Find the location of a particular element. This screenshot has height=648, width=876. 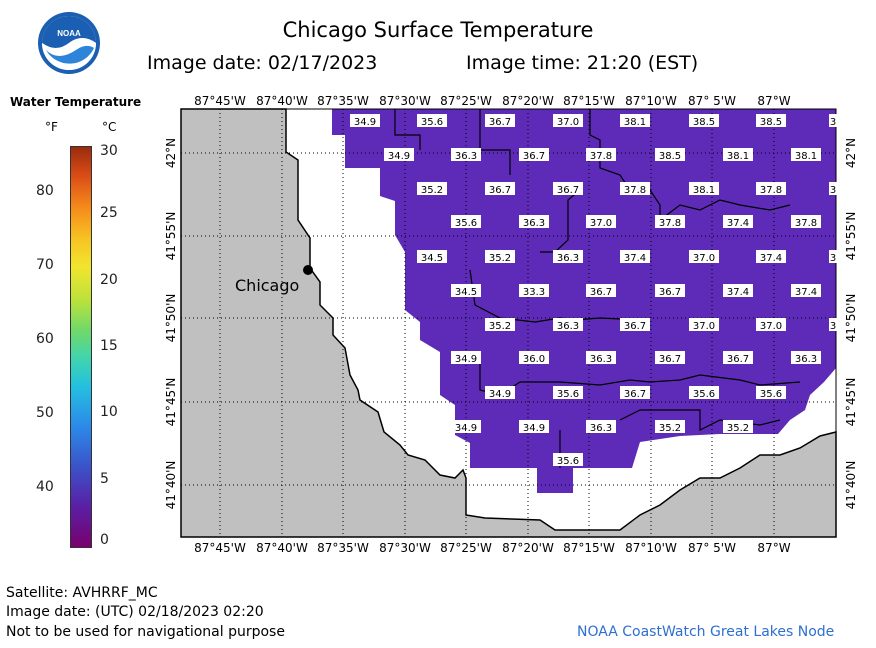

latitude-label: 41°40'N is located at coordinates (851, 485).